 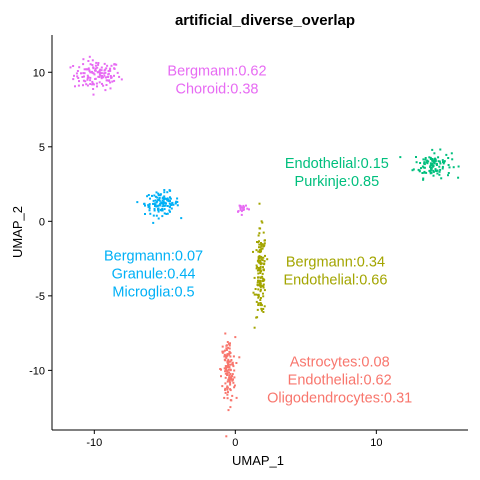 I want to click on y-tick-label: 5, so click(x=42, y=148).